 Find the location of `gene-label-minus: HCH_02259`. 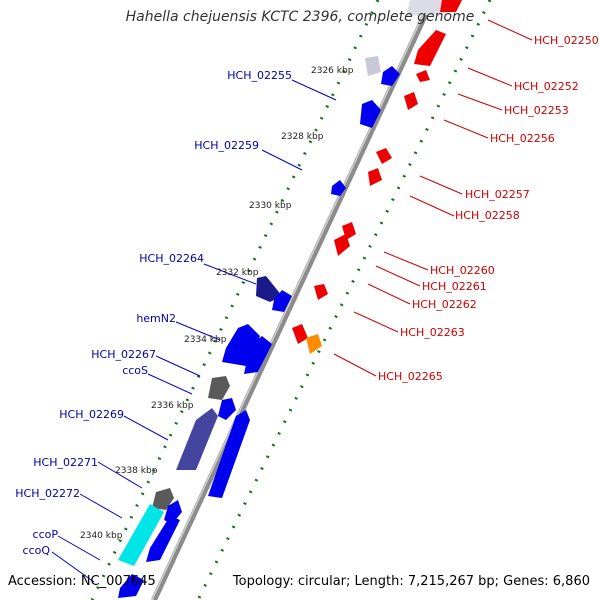

gene-label-minus: HCH_02259 is located at coordinates (226, 145).